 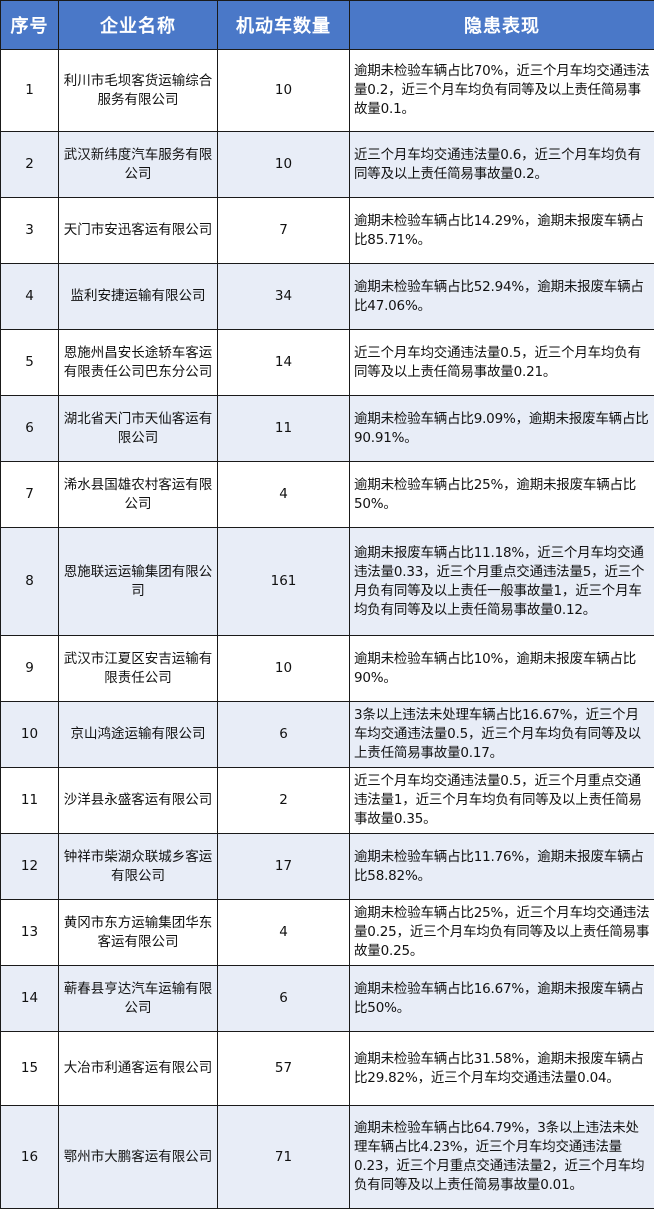 I want to click on hazard-description: 近三个月车均交通违法量0.6，近三个月车均负有同等及以上责任简易事故量0.2。, so click(x=502, y=165).